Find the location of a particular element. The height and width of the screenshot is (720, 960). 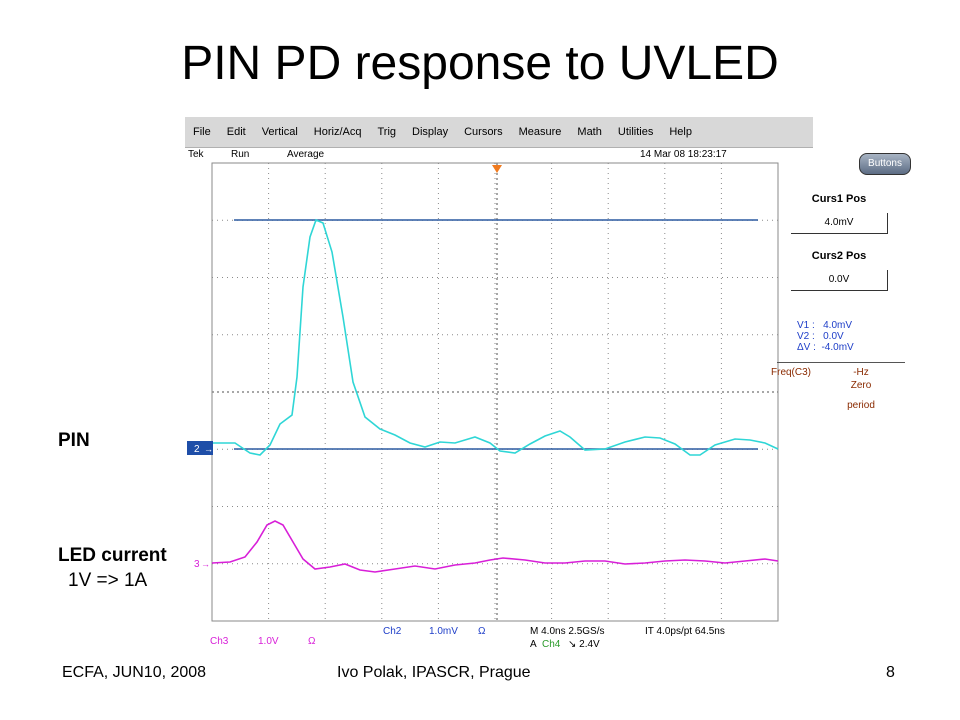

freq-label: Freq(C3) is located at coordinates (791, 372).